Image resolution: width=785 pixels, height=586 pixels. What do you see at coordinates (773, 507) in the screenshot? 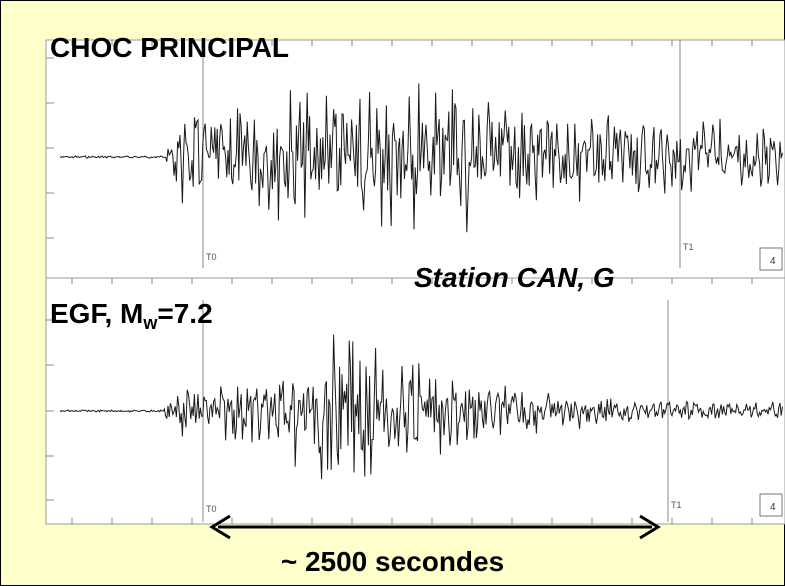
I see `bottom-scale-box-label: 4` at bounding box center [773, 507].